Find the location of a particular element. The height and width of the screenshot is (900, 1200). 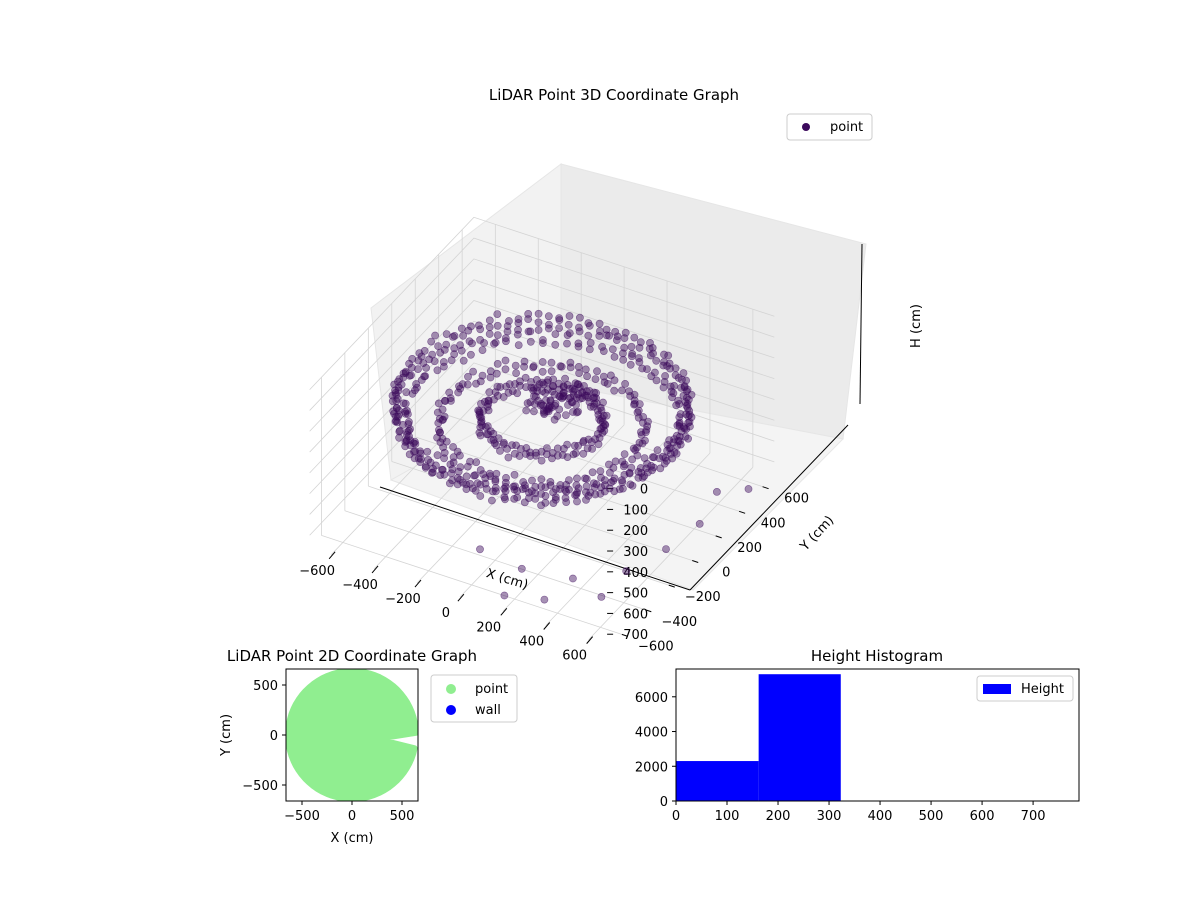

x-tick-label-2d: −500 is located at coordinates (302, 816).